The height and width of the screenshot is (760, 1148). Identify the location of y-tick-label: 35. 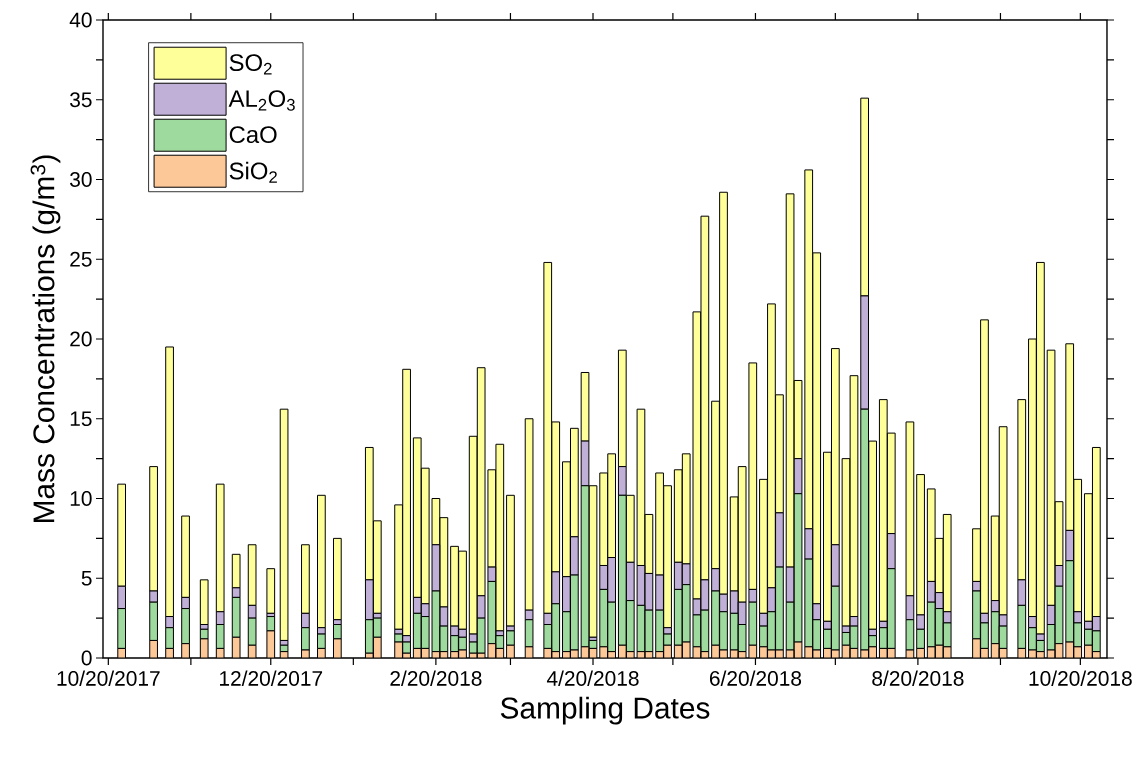
(81, 100).